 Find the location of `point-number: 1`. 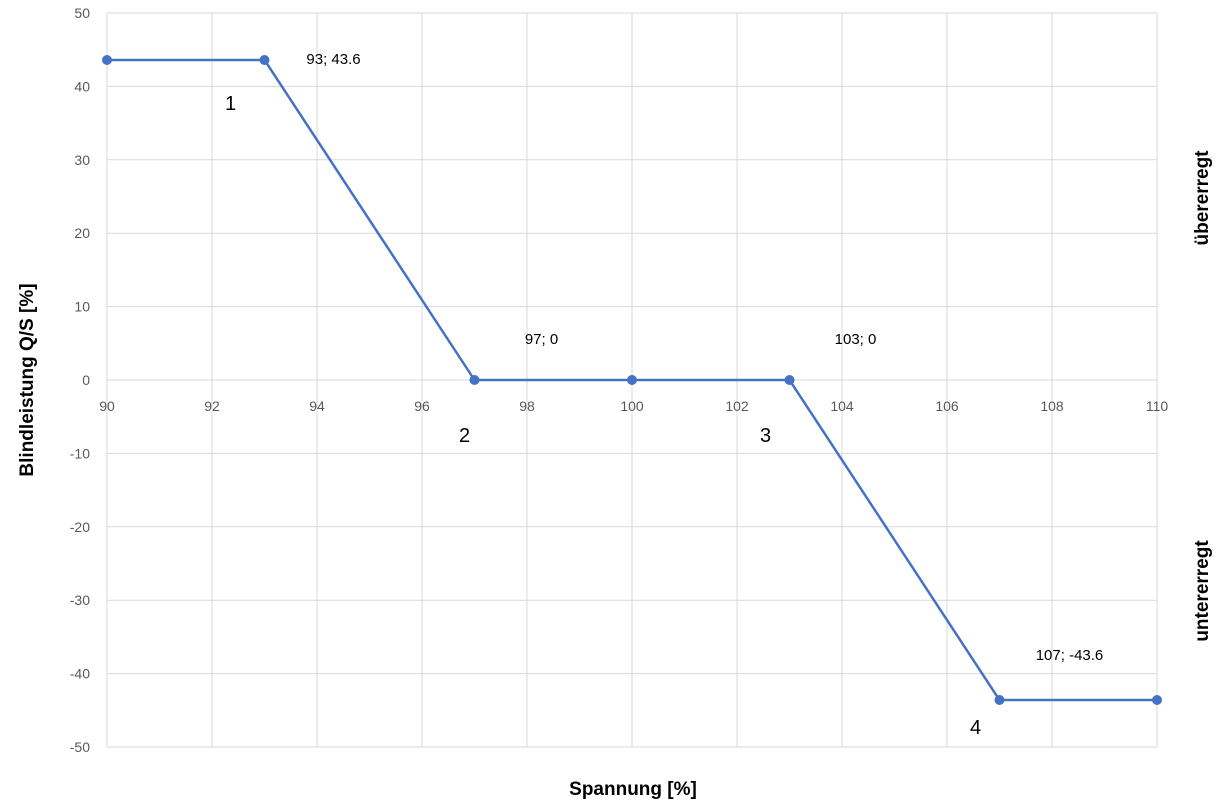

point-number: 1 is located at coordinates (230, 104).